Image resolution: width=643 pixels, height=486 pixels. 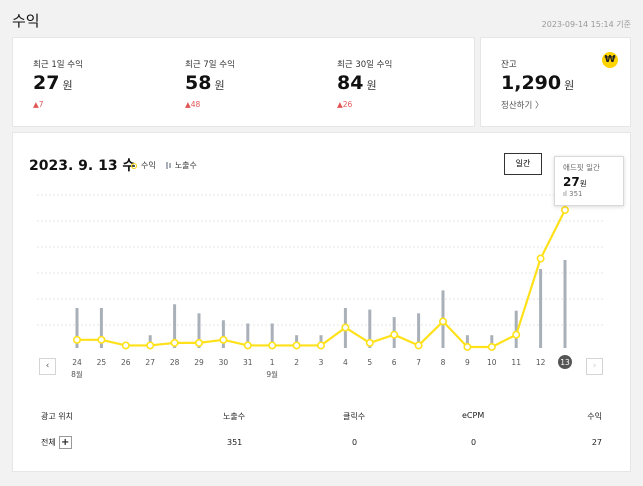 I want to click on add-button: +, so click(x=65, y=442).